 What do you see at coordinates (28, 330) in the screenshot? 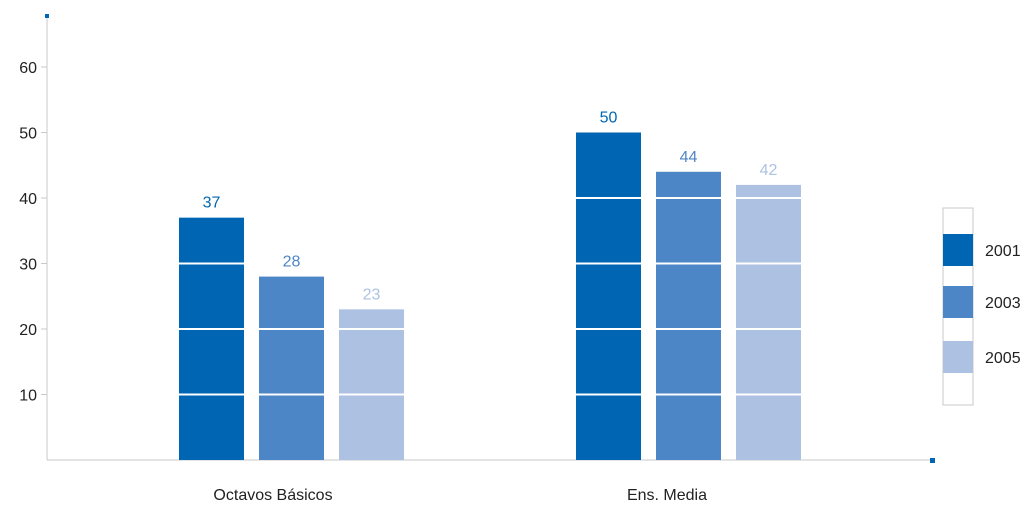
I see `y-tick-label: 20` at bounding box center [28, 330].